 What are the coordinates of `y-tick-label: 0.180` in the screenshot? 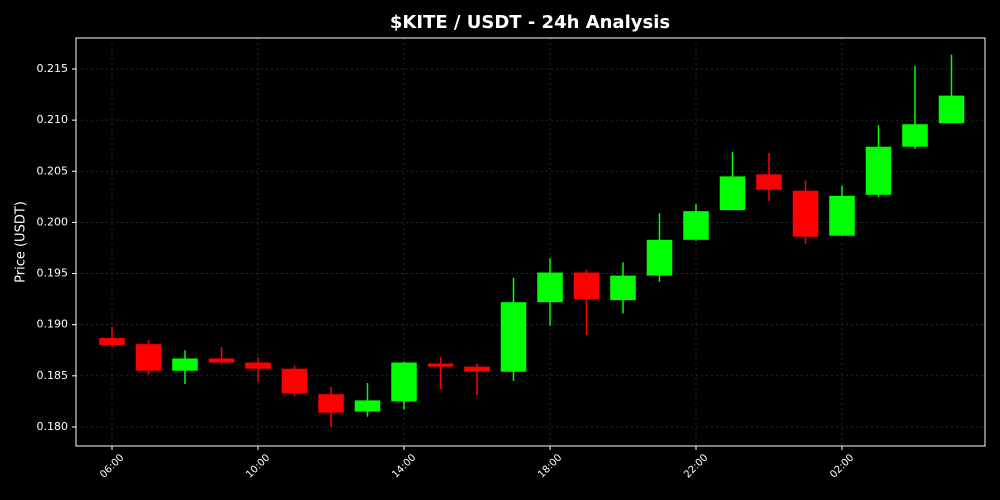 It's located at (53, 426).